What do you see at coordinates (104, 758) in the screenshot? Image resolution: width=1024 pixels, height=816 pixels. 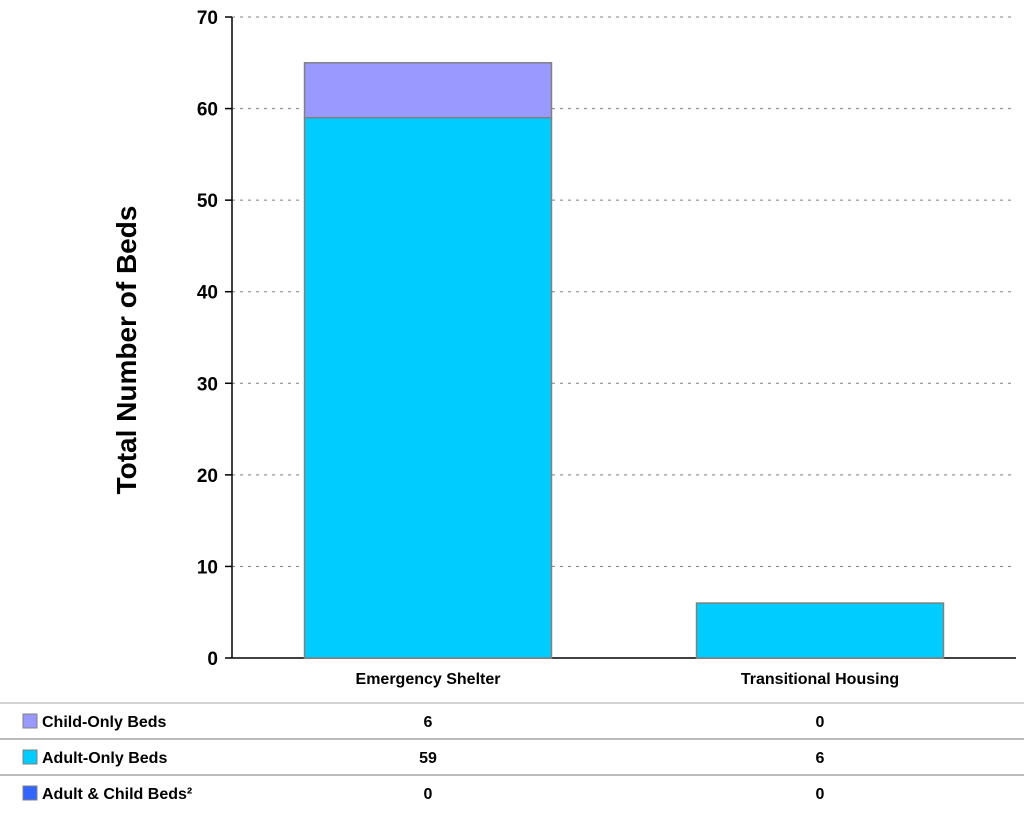 I see `table-row-label: Adult-Only Beds` at bounding box center [104, 758].